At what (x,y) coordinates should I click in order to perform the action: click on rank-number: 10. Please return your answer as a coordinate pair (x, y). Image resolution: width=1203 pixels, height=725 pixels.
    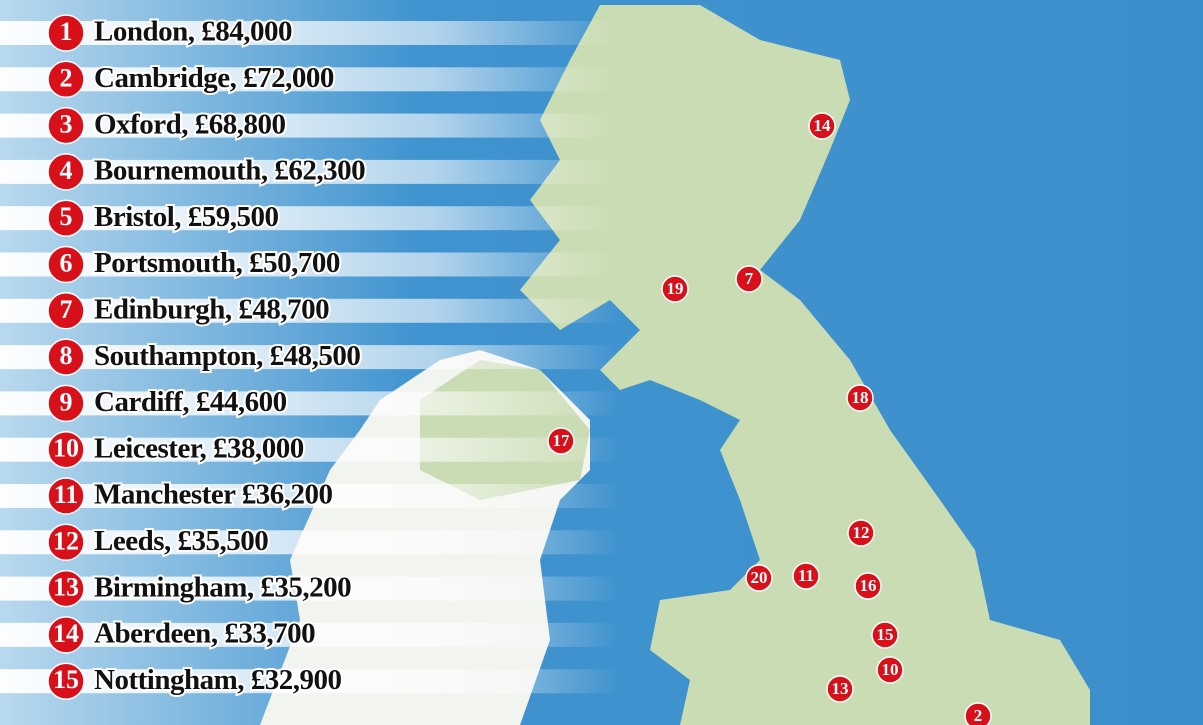
    Looking at the image, I should click on (66, 448).